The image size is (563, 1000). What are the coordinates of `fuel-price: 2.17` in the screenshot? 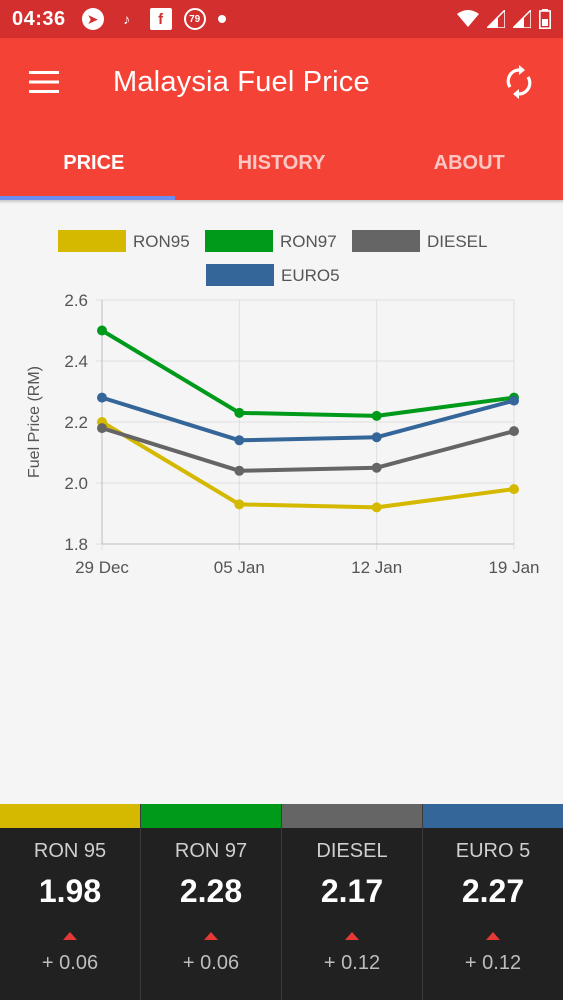 It's located at (352, 891).